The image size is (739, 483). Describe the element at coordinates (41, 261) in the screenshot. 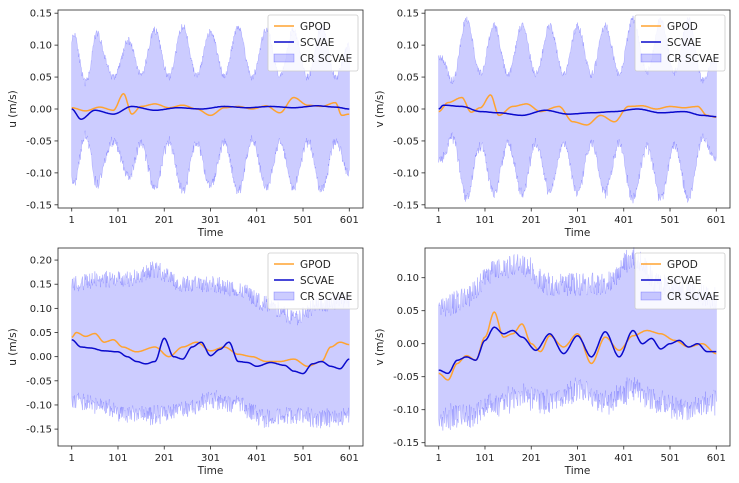

I see `y-tick-label: 0.20` at that location.